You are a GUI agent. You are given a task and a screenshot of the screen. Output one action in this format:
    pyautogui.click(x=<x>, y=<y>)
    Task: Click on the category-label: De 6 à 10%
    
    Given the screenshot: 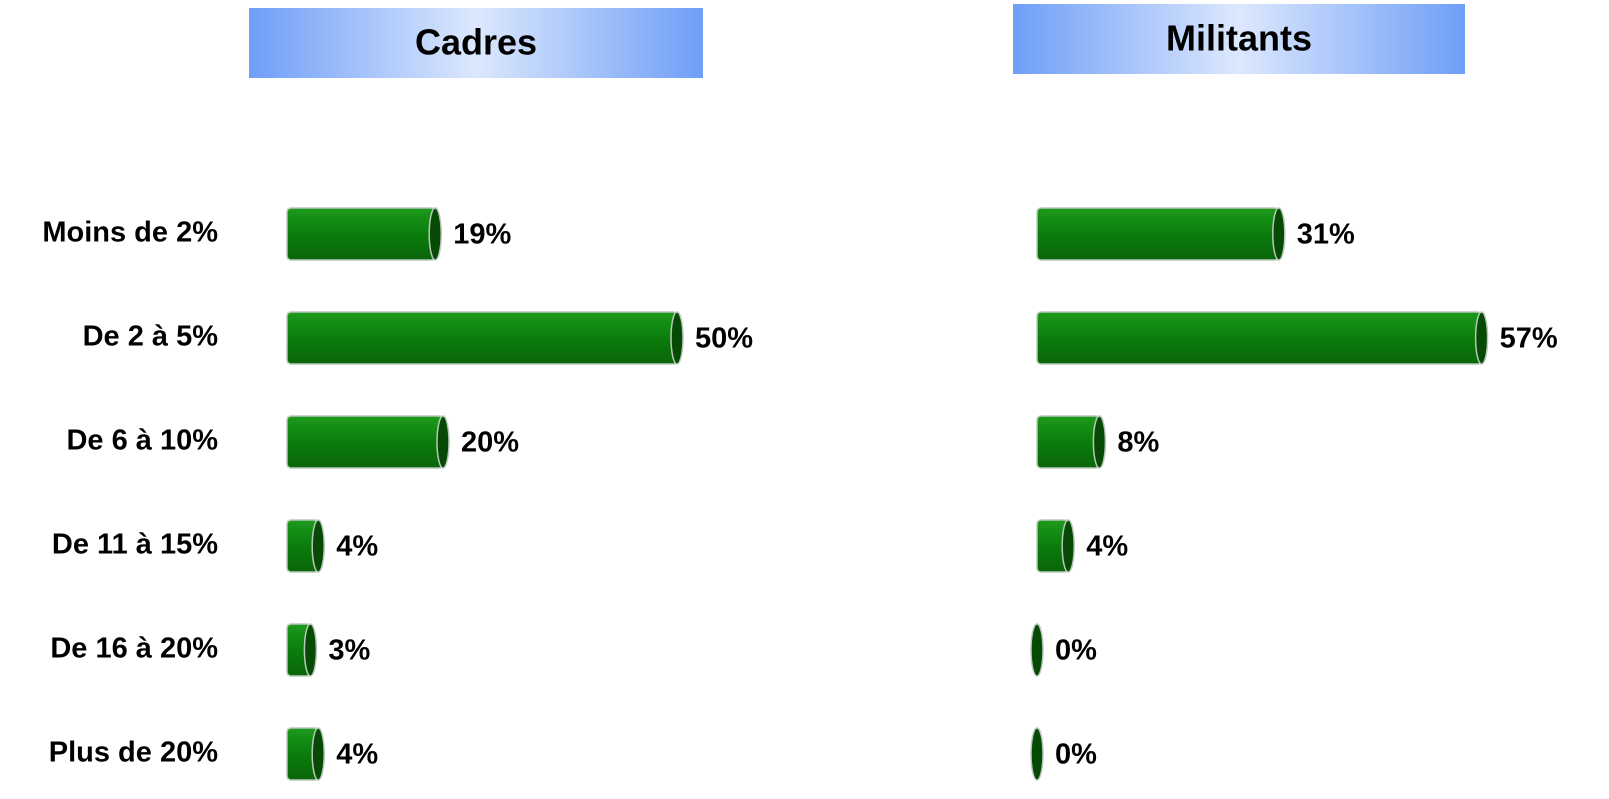 What is the action you would take?
    pyautogui.click(x=142, y=441)
    